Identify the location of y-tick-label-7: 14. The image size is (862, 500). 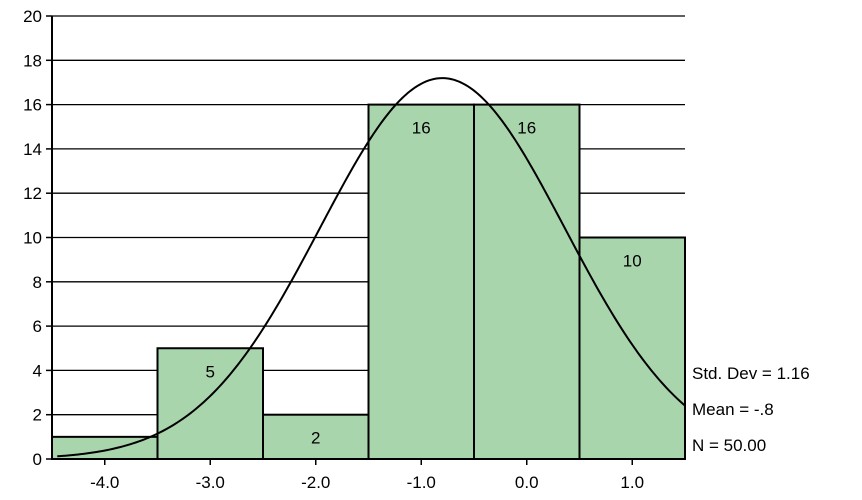
(32, 149).